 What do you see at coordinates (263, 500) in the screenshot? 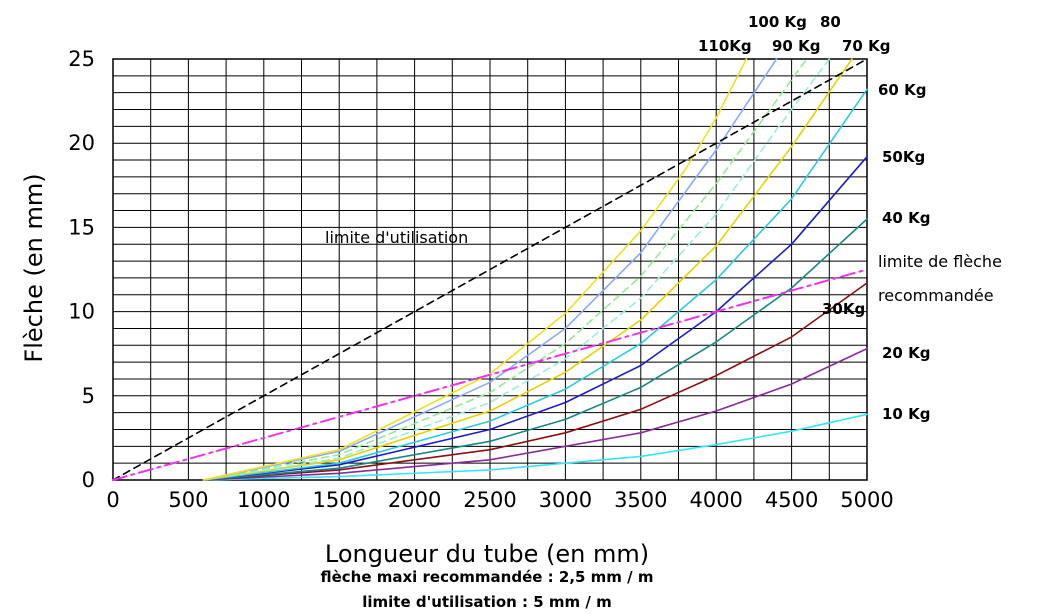
I see `x-tick-label: 1000` at bounding box center [263, 500].